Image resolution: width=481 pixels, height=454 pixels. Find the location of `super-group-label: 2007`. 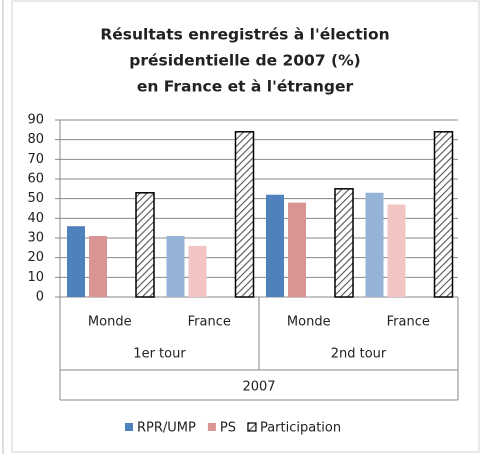

super-group-label: 2007 is located at coordinates (258, 387).